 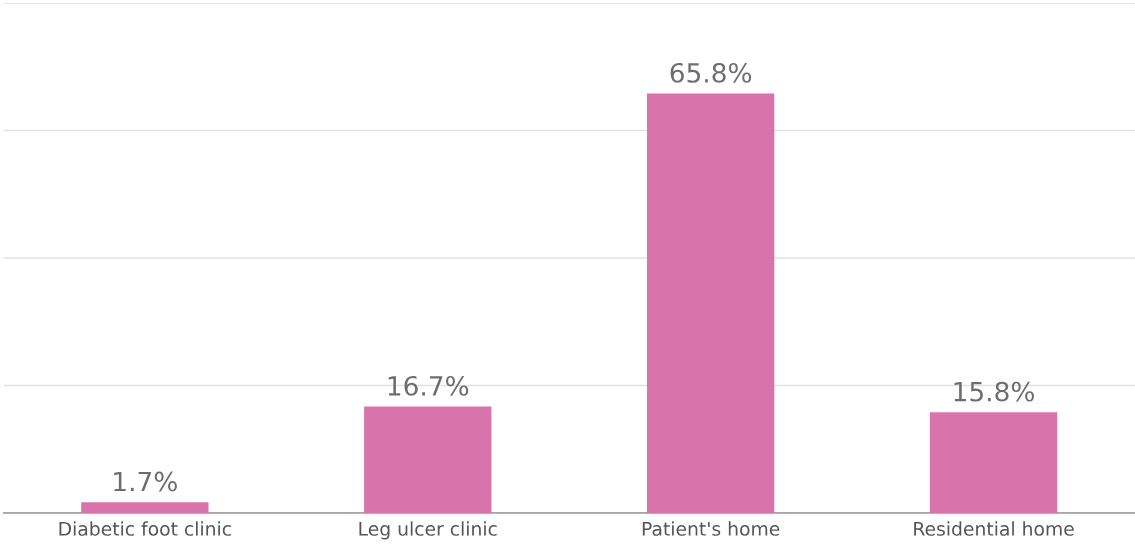 I want to click on x-tick-label: Residential home, so click(x=994, y=528).